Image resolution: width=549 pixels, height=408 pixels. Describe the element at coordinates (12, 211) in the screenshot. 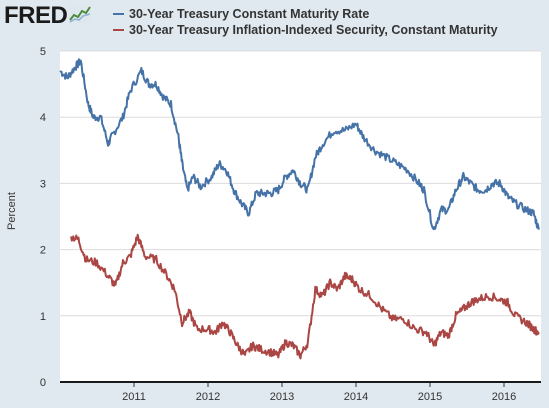

I see `y-axis-label: Percent` at that location.